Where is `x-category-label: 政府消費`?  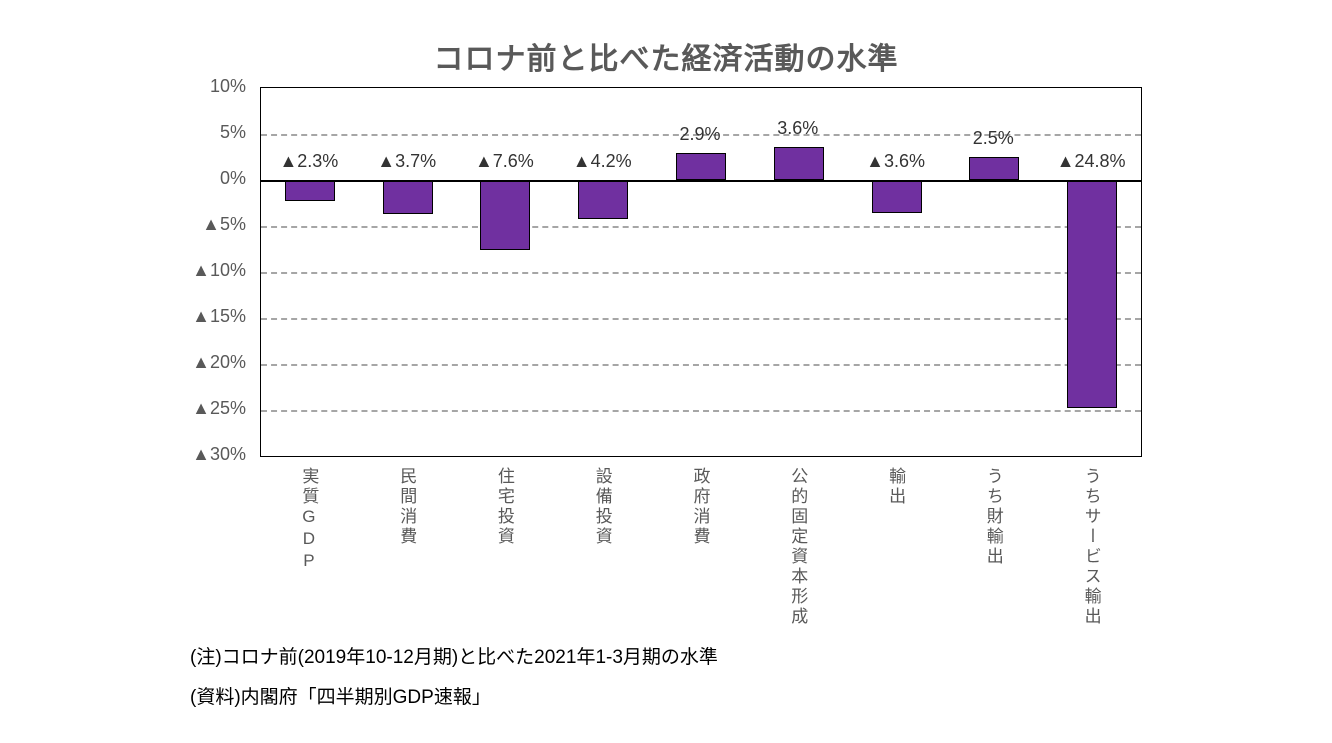
x-category-label: 政府消費 is located at coordinates (700, 507).